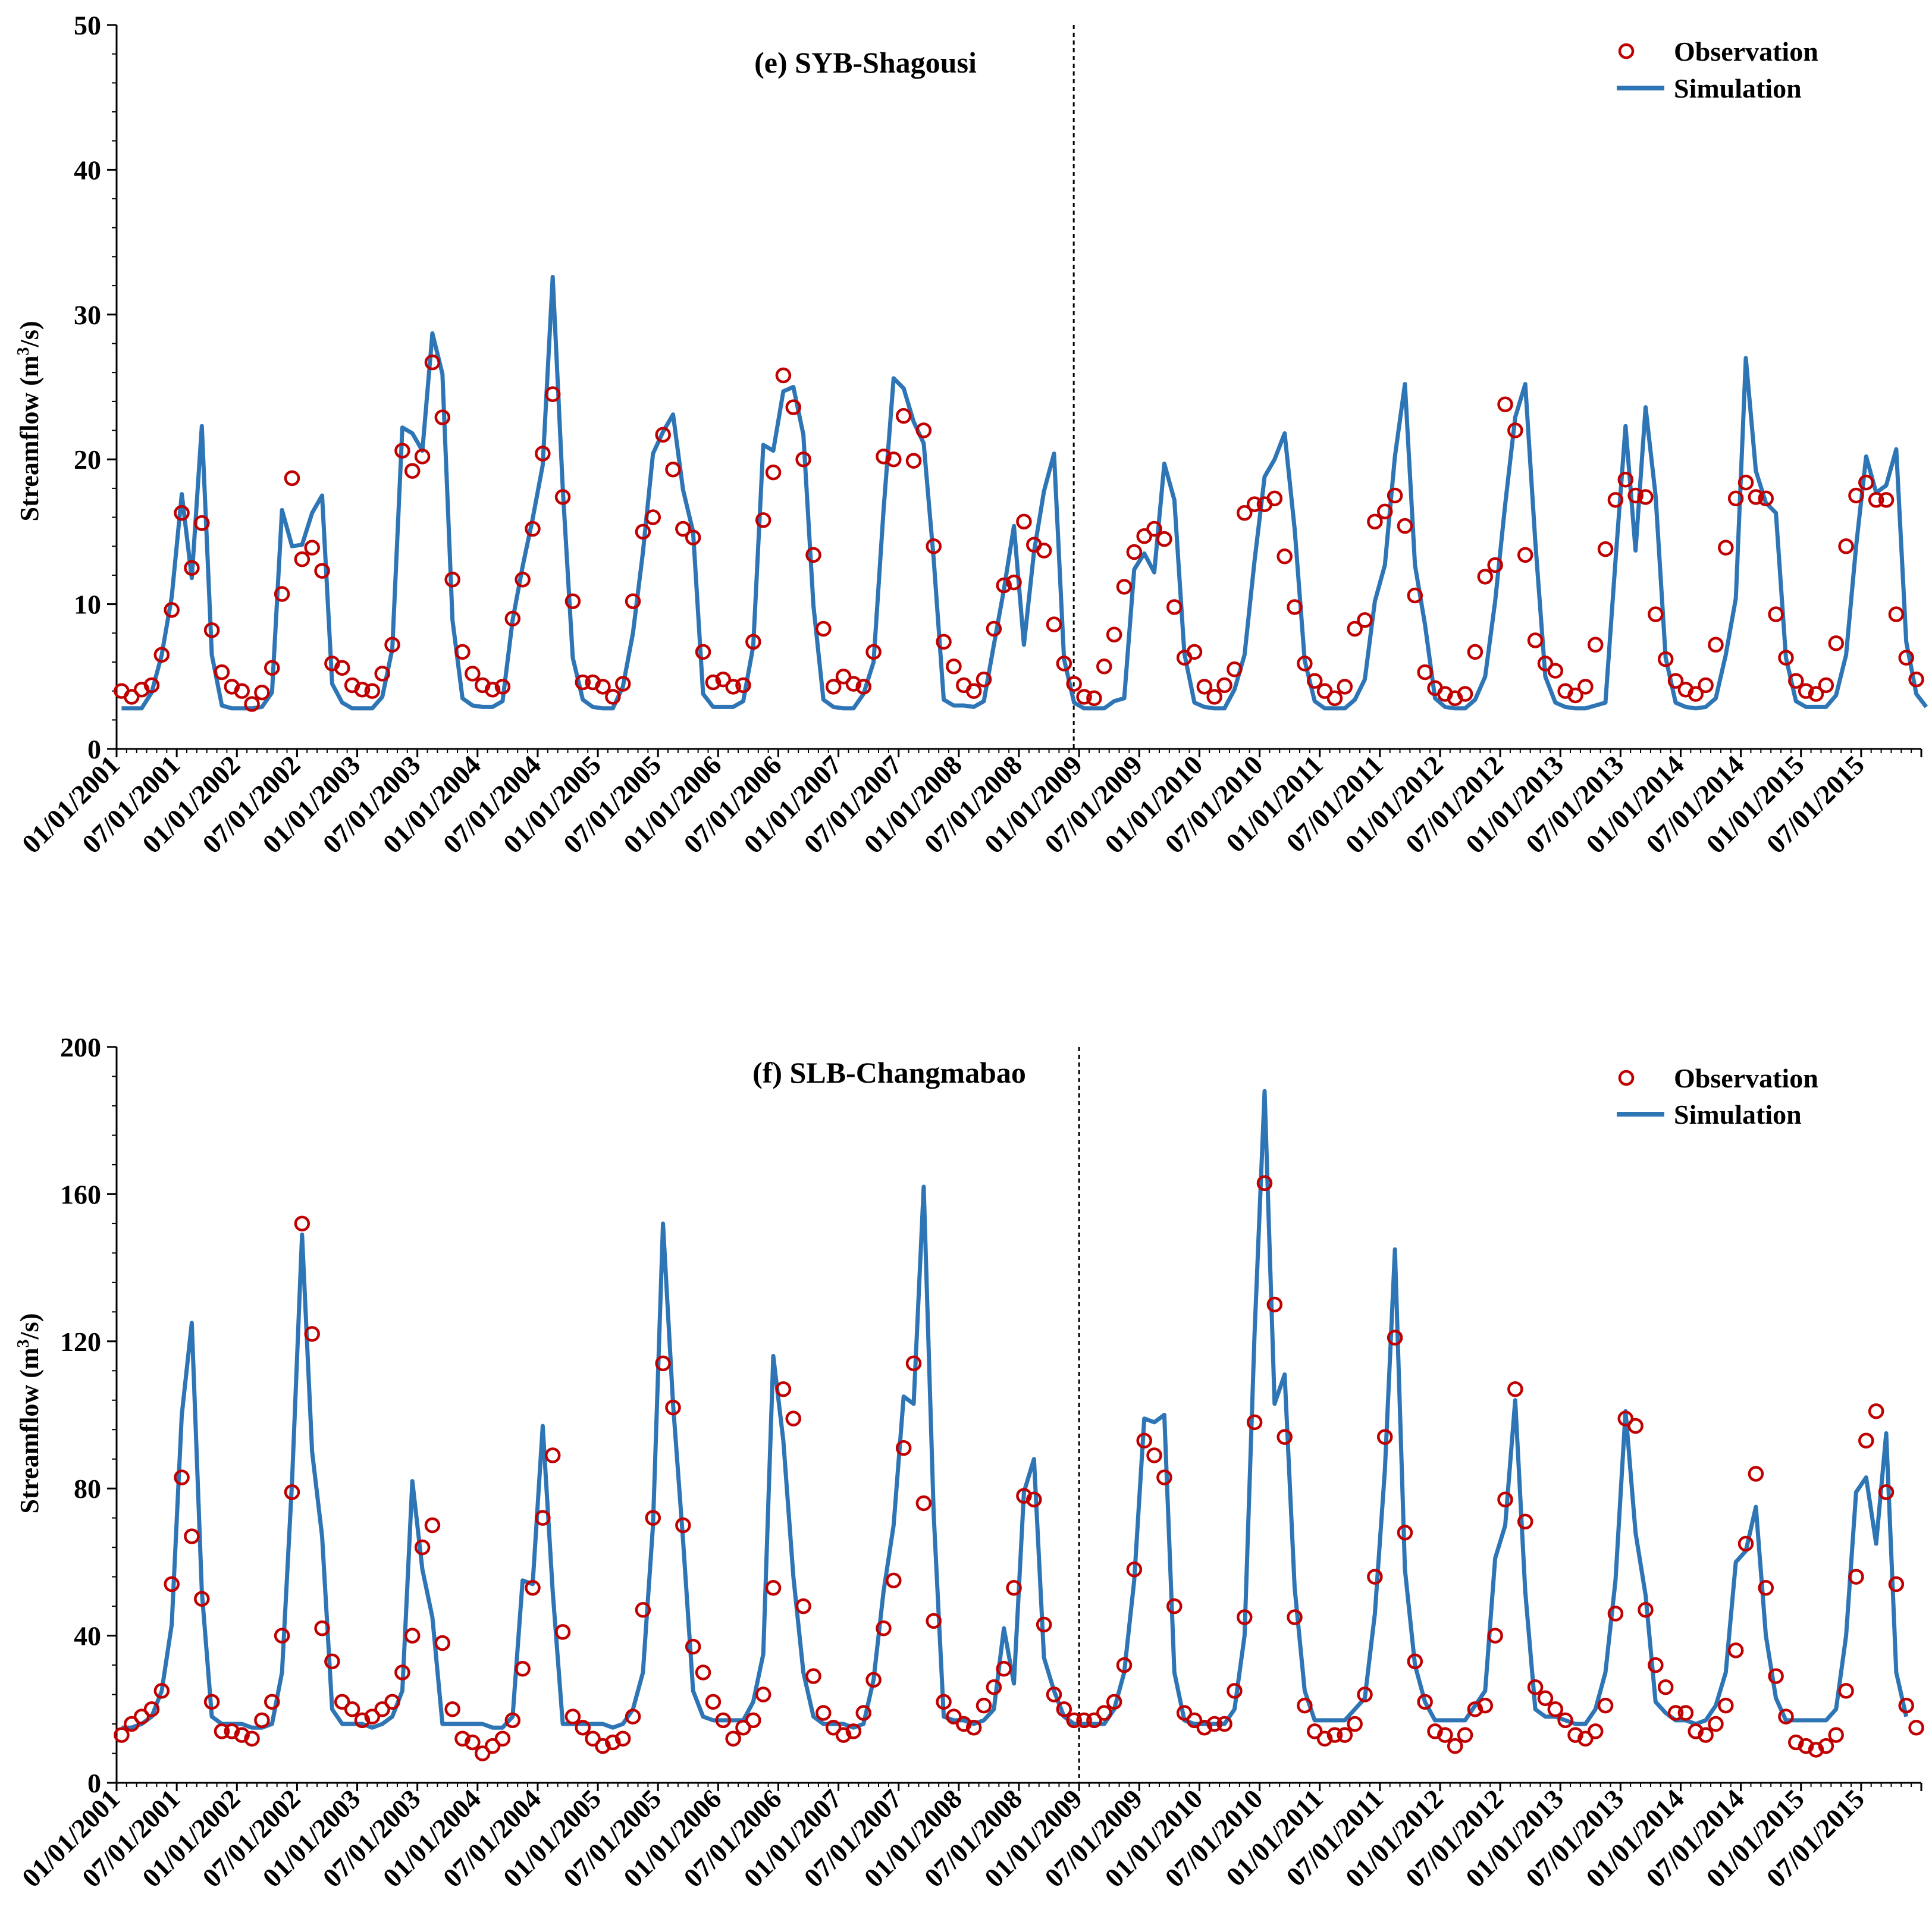  What do you see at coordinates (87, 459) in the screenshot?
I see `y-tick-label: 20` at bounding box center [87, 459].